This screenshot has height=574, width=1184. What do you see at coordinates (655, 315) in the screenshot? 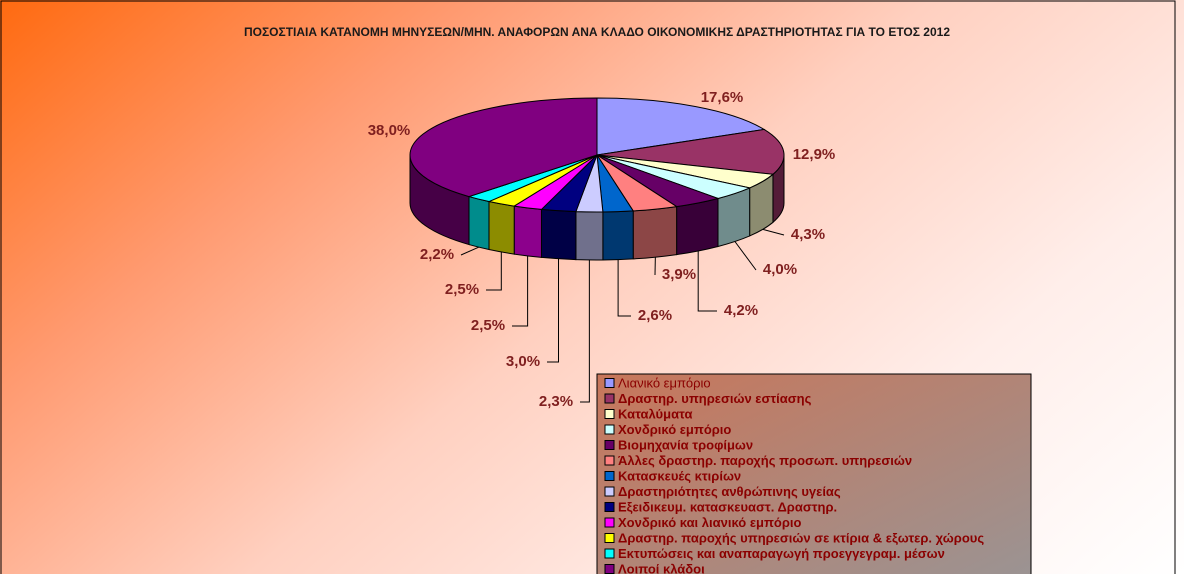
I see `data-label: 2,6%` at bounding box center [655, 315].